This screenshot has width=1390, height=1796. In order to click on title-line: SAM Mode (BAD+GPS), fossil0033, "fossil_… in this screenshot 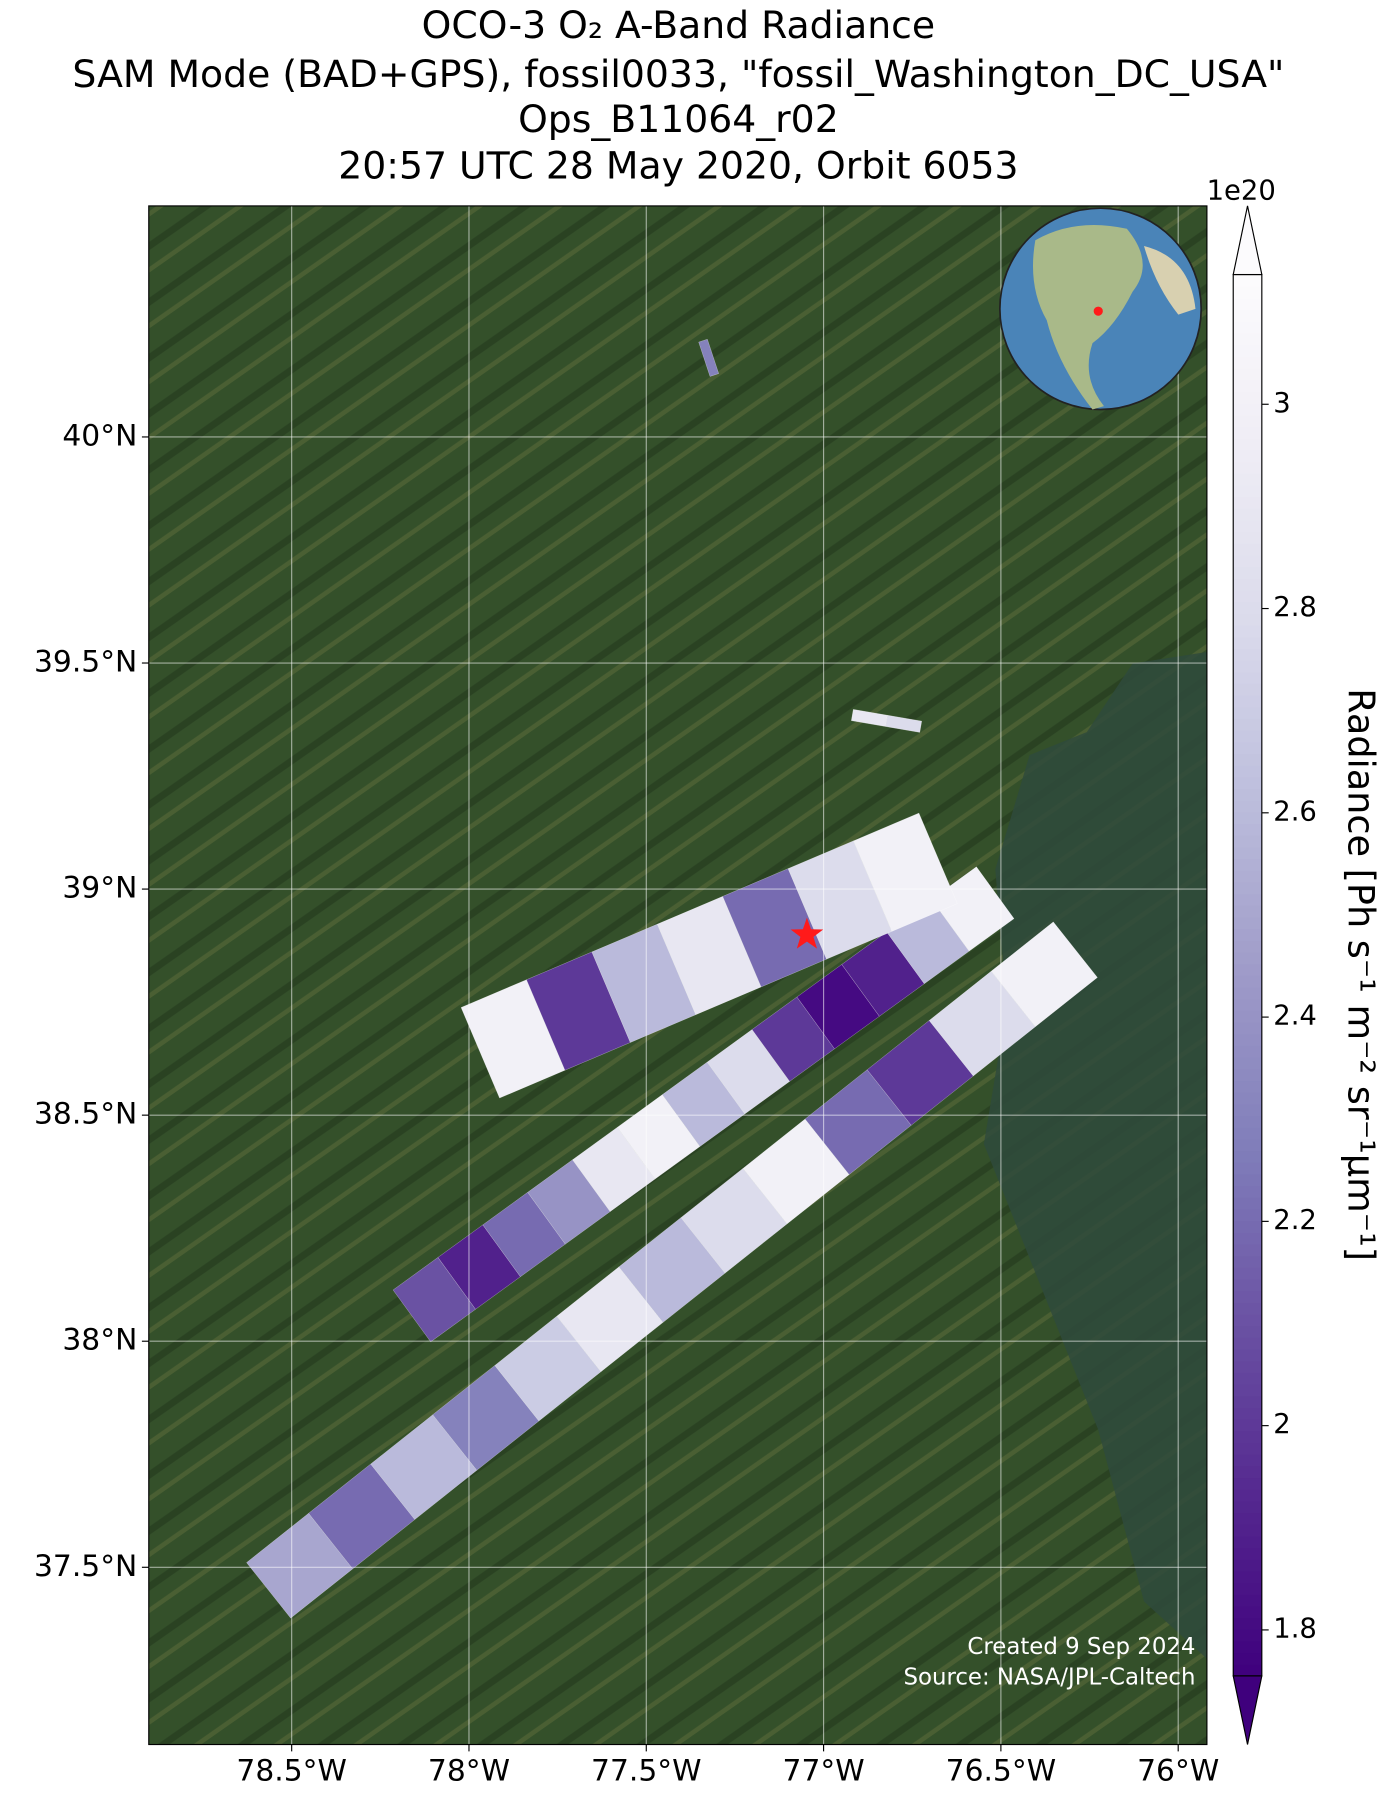, I will do `click(678, 74)`.